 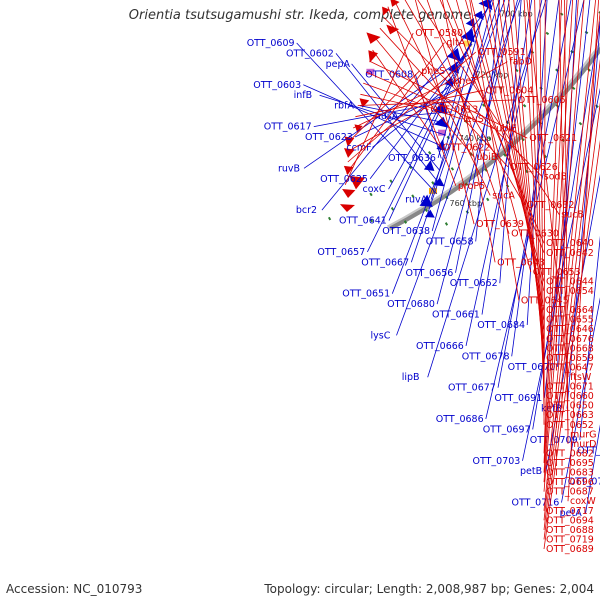 What do you see at coordinates (411, 304) in the screenshot?
I see `gene-label: OTT_0680` at bounding box center [411, 304].